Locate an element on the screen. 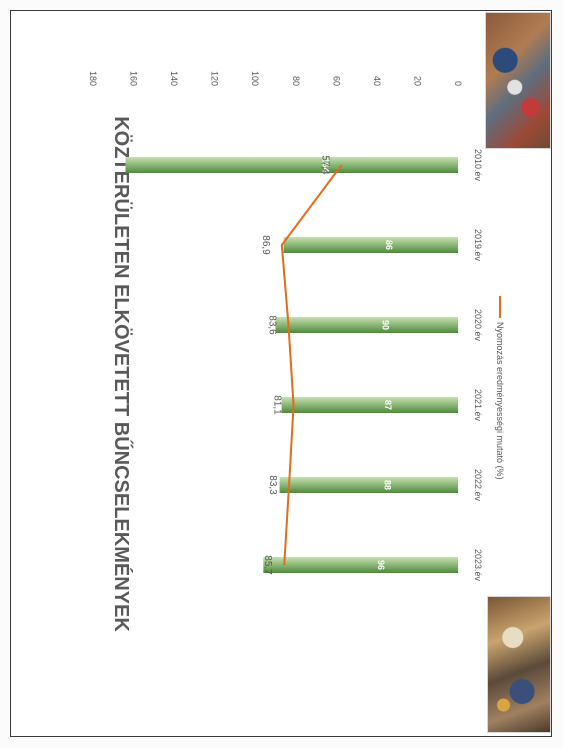 This screenshot has height=748, width=563. line-value-label: 57,4 is located at coordinates (325, 165).